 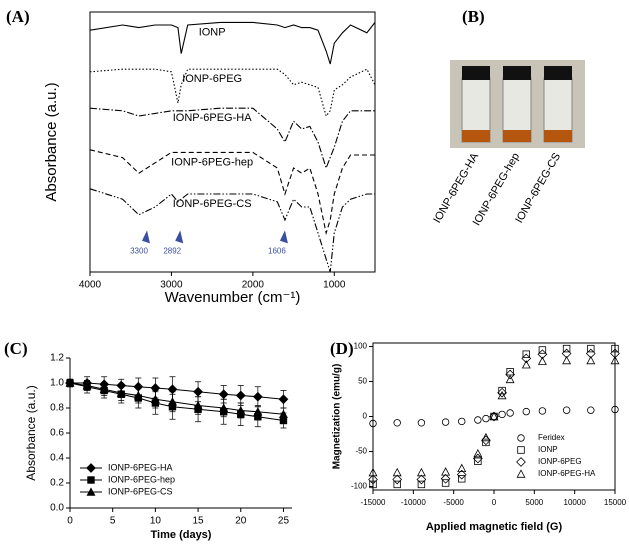 What do you see at coordinates (57, 508) in the screenshot?
I see `y-tick-label: 0.0` at bounding box center [57, 508].